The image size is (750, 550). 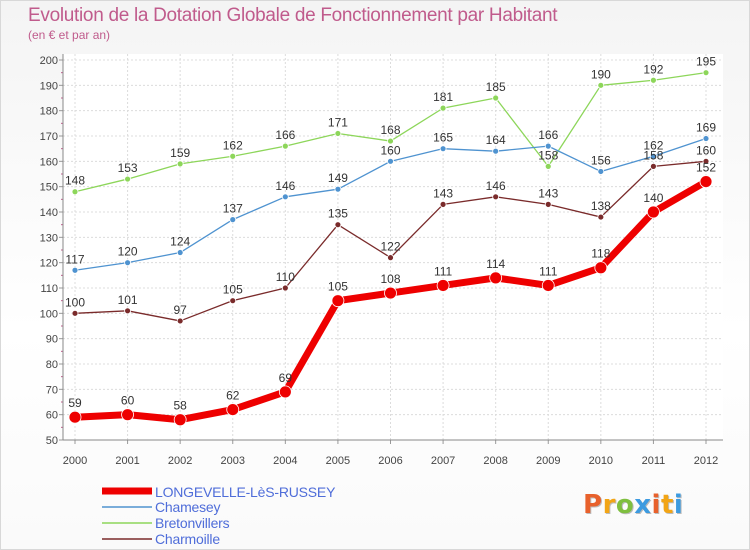 I want to click on data-label-chamesey: 124, so click(x=180, y=242).